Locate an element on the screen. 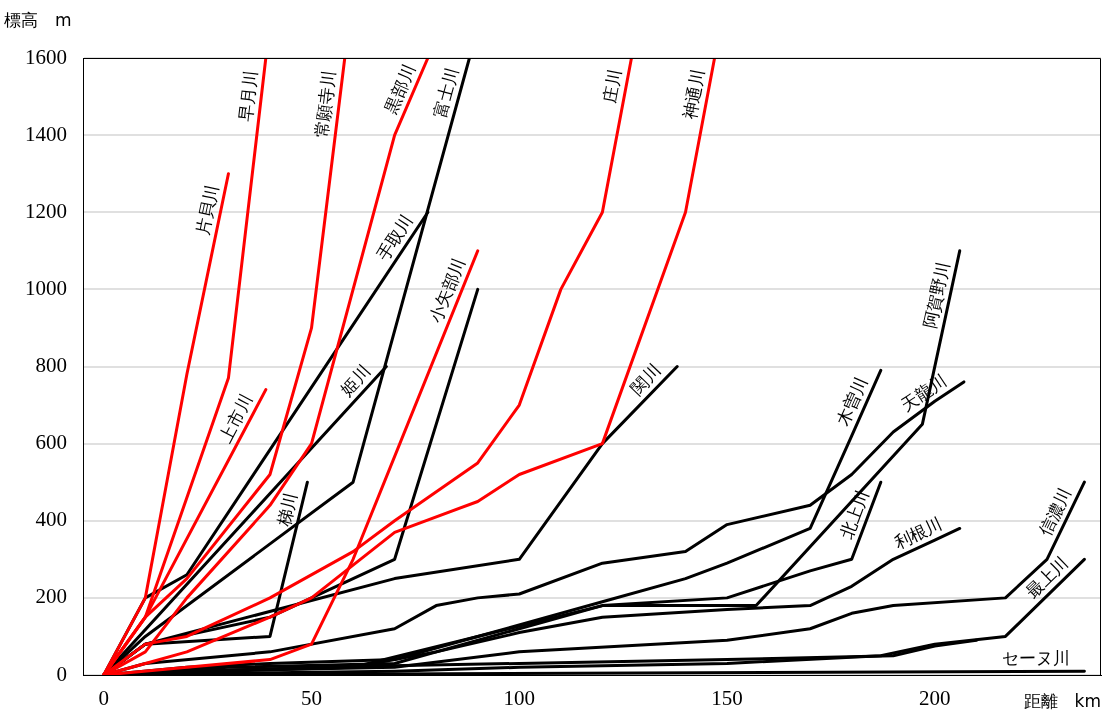 The height and width of the screenshot is (722, 1105). y-tick-label: 0 is located at coordinates (61, 673).